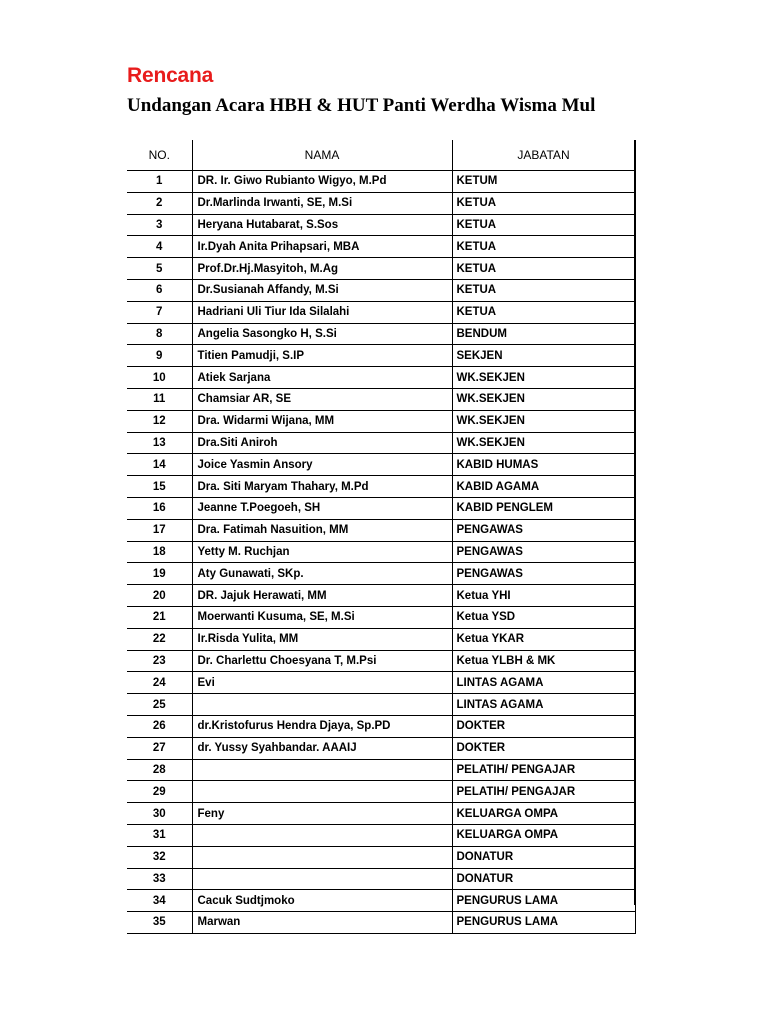  I want to click on table-row: 24 Evi LINTAS AGAMA, so click(381, 683).